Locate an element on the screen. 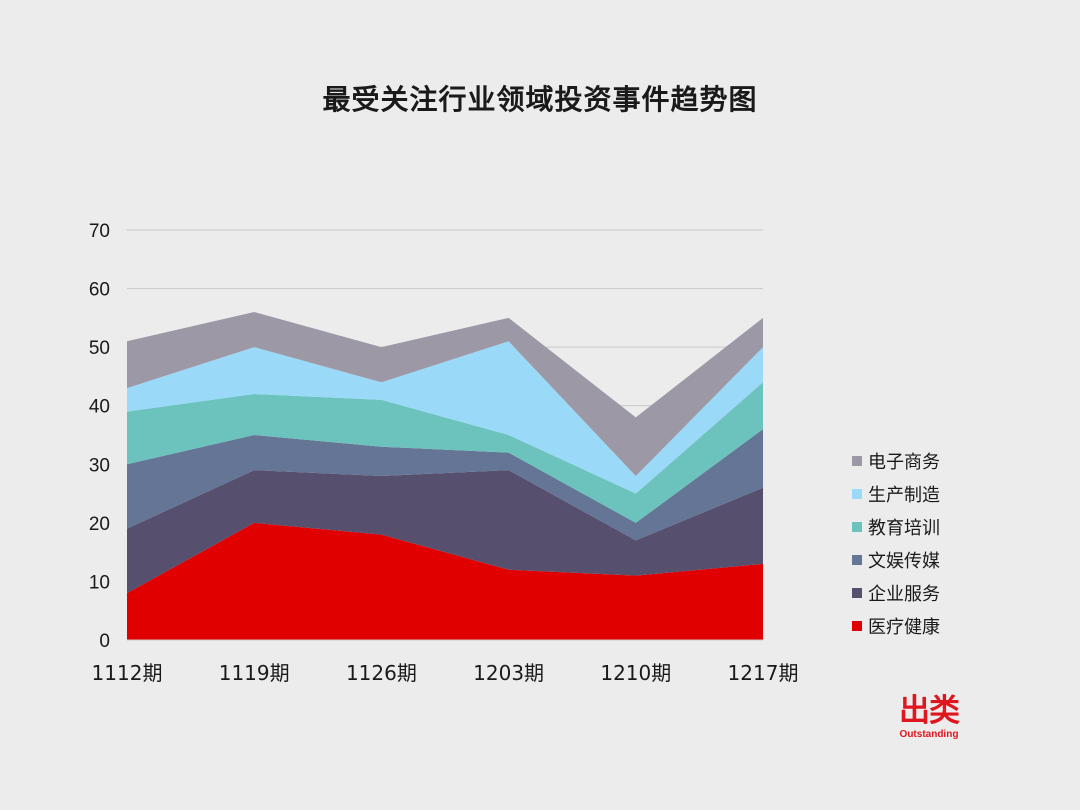 The height and width of the screenshot is (810, 1080). y-tick-label: 10 is located at coordinates (99, 582).